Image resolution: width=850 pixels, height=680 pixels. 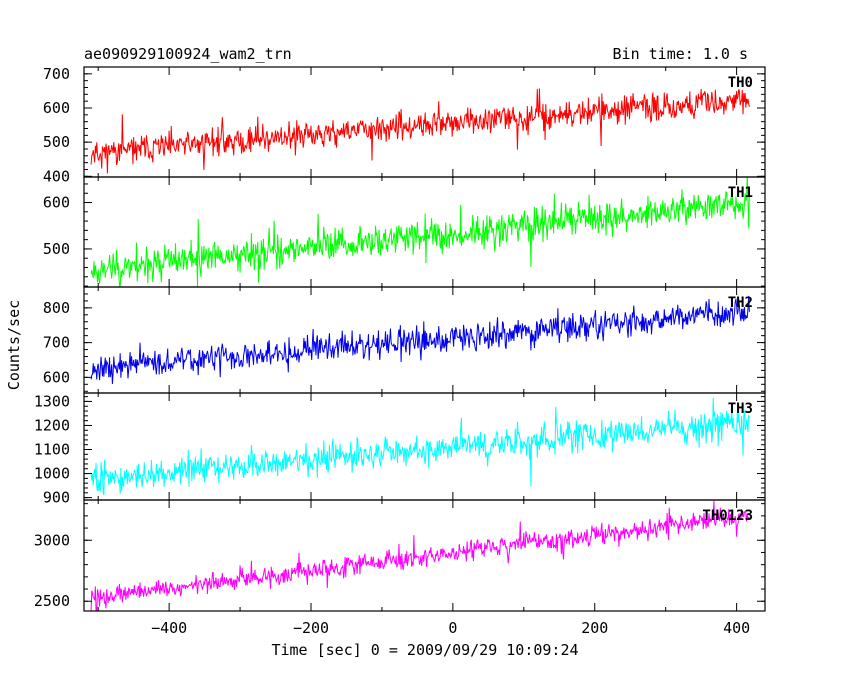 I want to click on series-line-th1, so click(x=420, y=232).